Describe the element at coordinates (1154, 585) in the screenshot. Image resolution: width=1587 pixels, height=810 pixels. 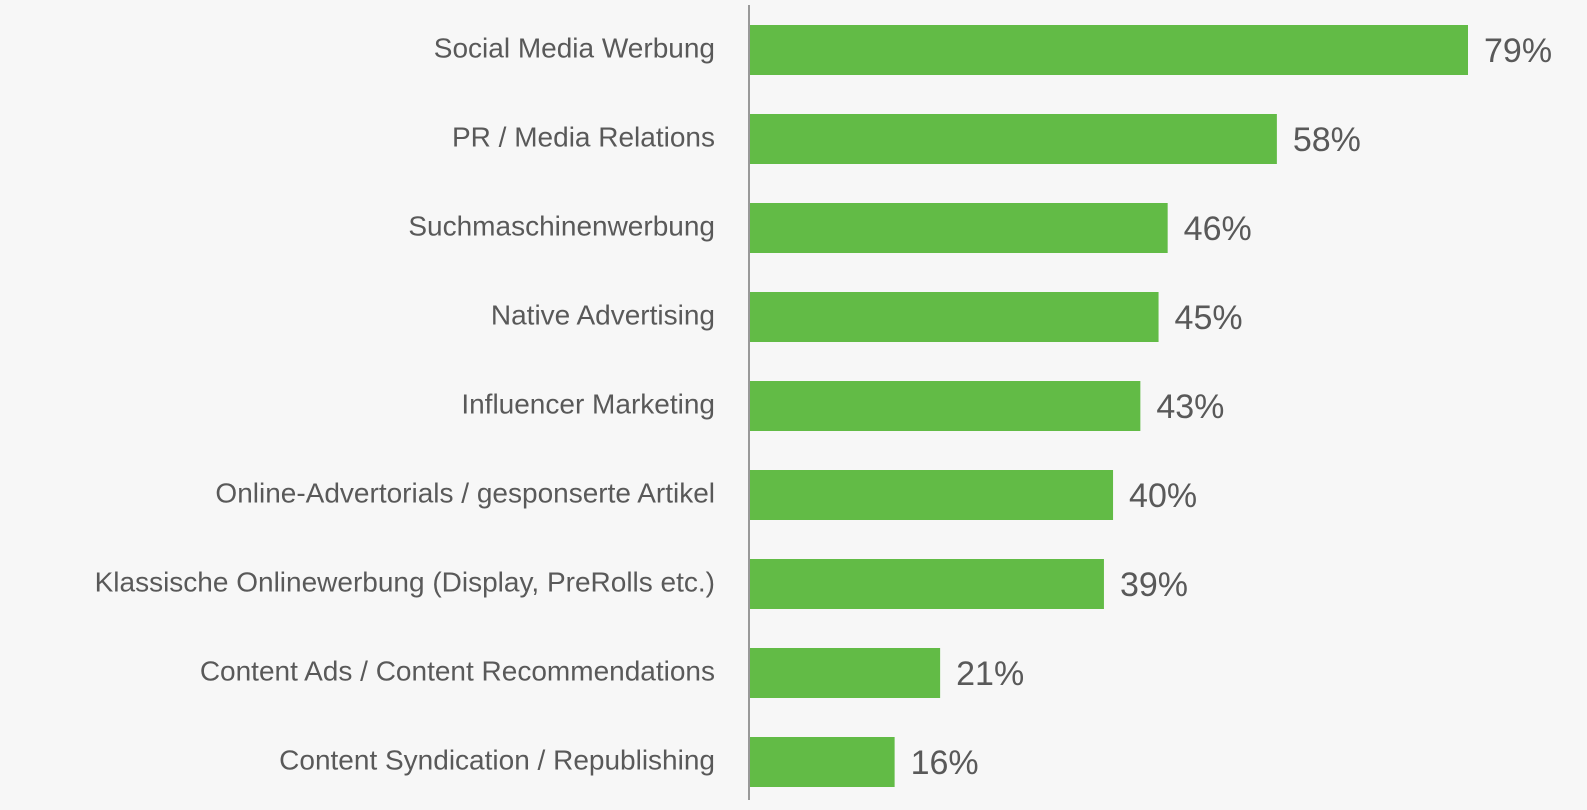
I see `value-label: 39%` at that location.